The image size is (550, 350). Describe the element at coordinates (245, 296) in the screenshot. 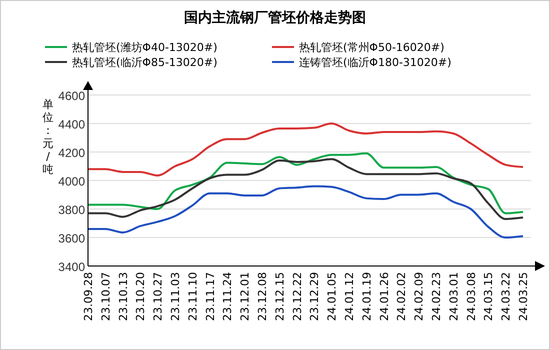

I see `x-tick-label: 23.12.01` at that location.